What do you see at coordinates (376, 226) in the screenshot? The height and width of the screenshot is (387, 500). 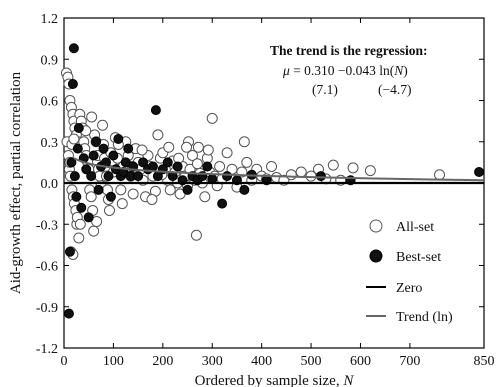 I see `legend-all-set-marker` at bounding box center [376, 226].